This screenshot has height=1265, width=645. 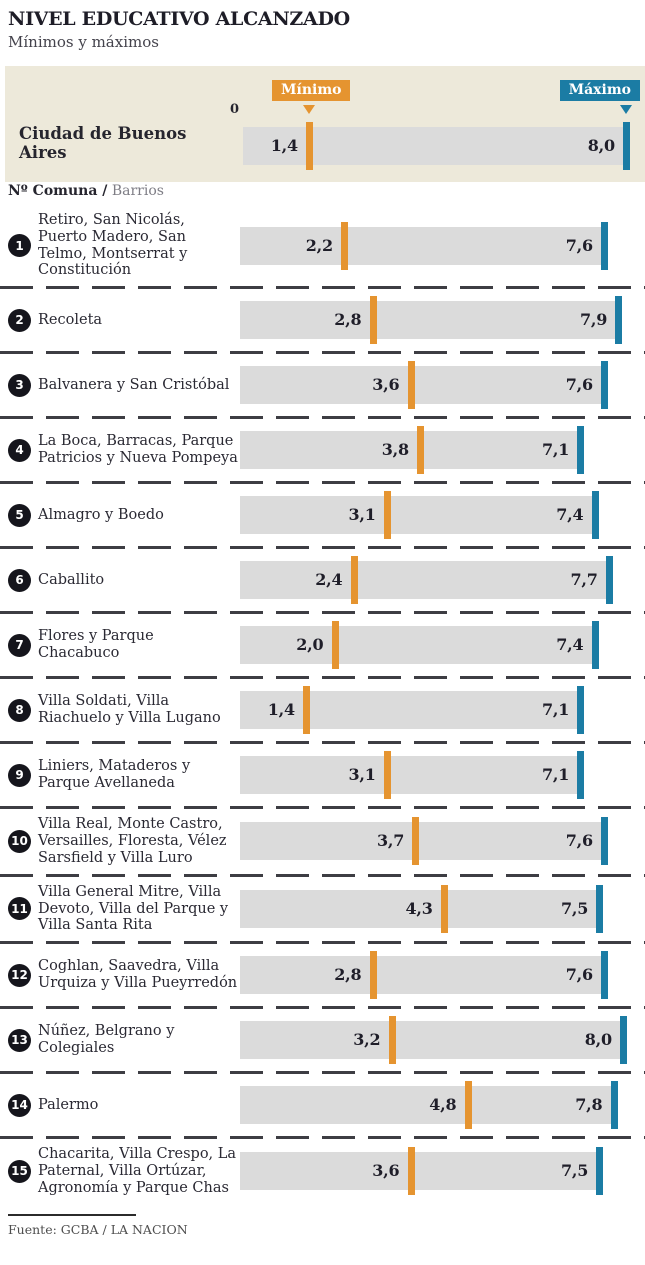 What do you see at coordinates (19, 1105) in the screenshot?
I see `comuna-number-badge: 14` at bounding box center [19, 1105].